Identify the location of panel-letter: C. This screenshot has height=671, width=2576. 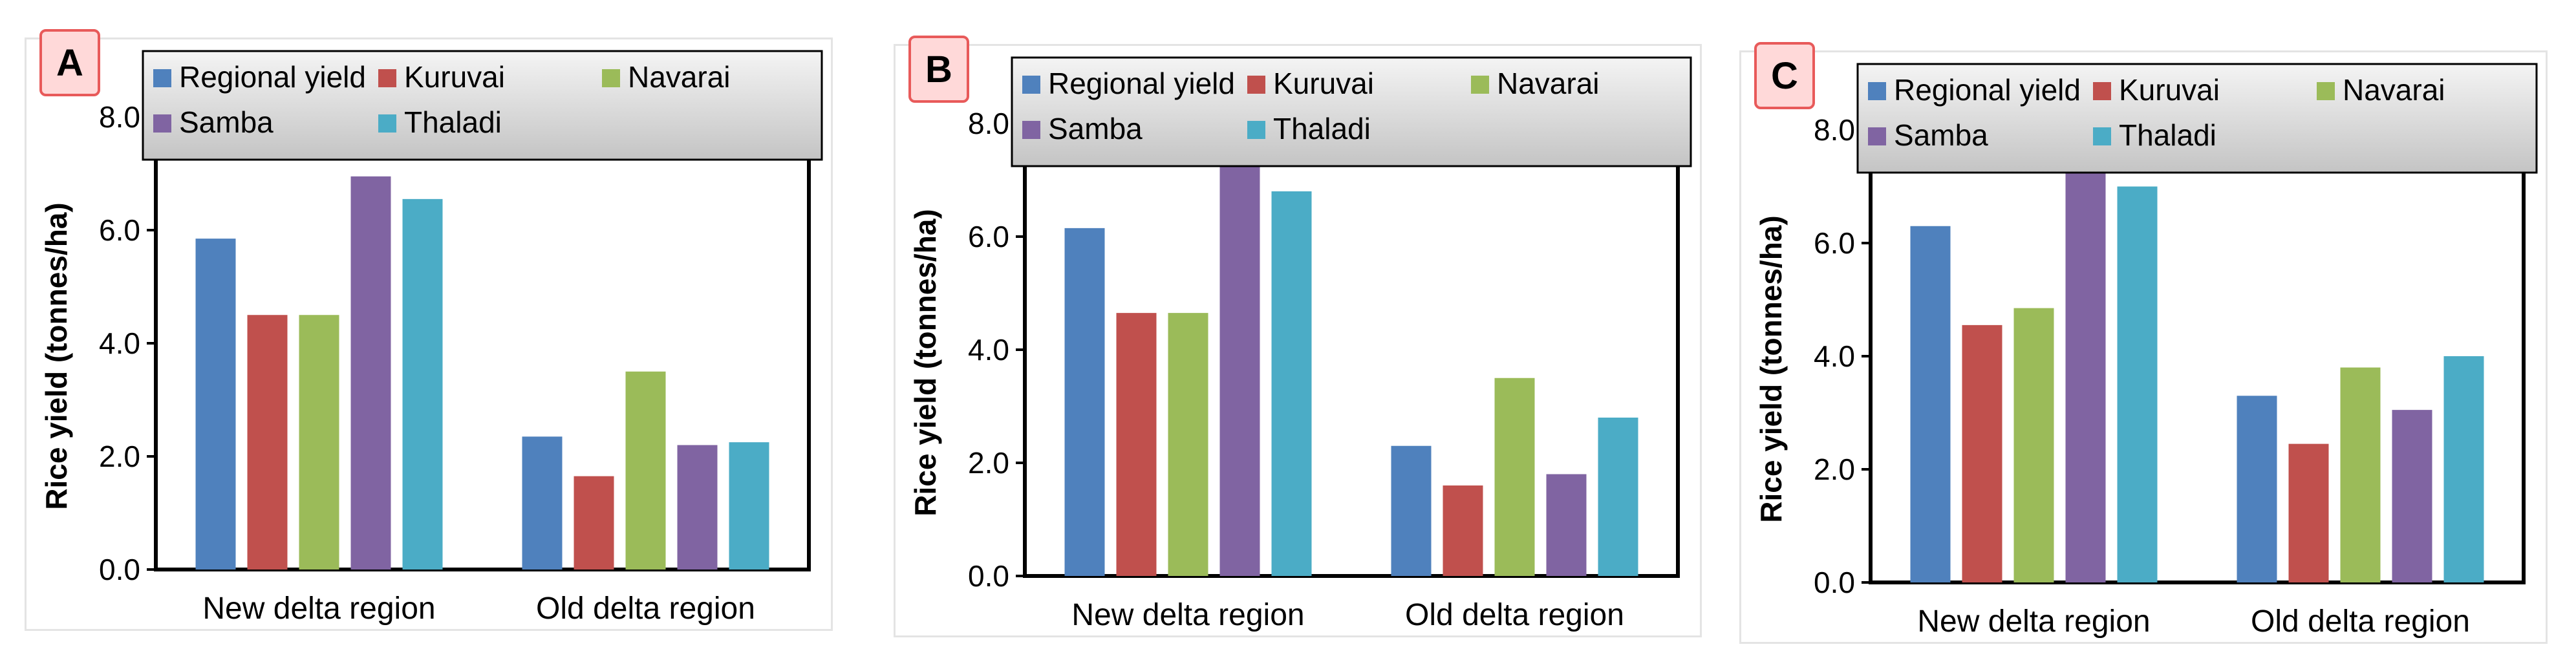
(1785, 76).